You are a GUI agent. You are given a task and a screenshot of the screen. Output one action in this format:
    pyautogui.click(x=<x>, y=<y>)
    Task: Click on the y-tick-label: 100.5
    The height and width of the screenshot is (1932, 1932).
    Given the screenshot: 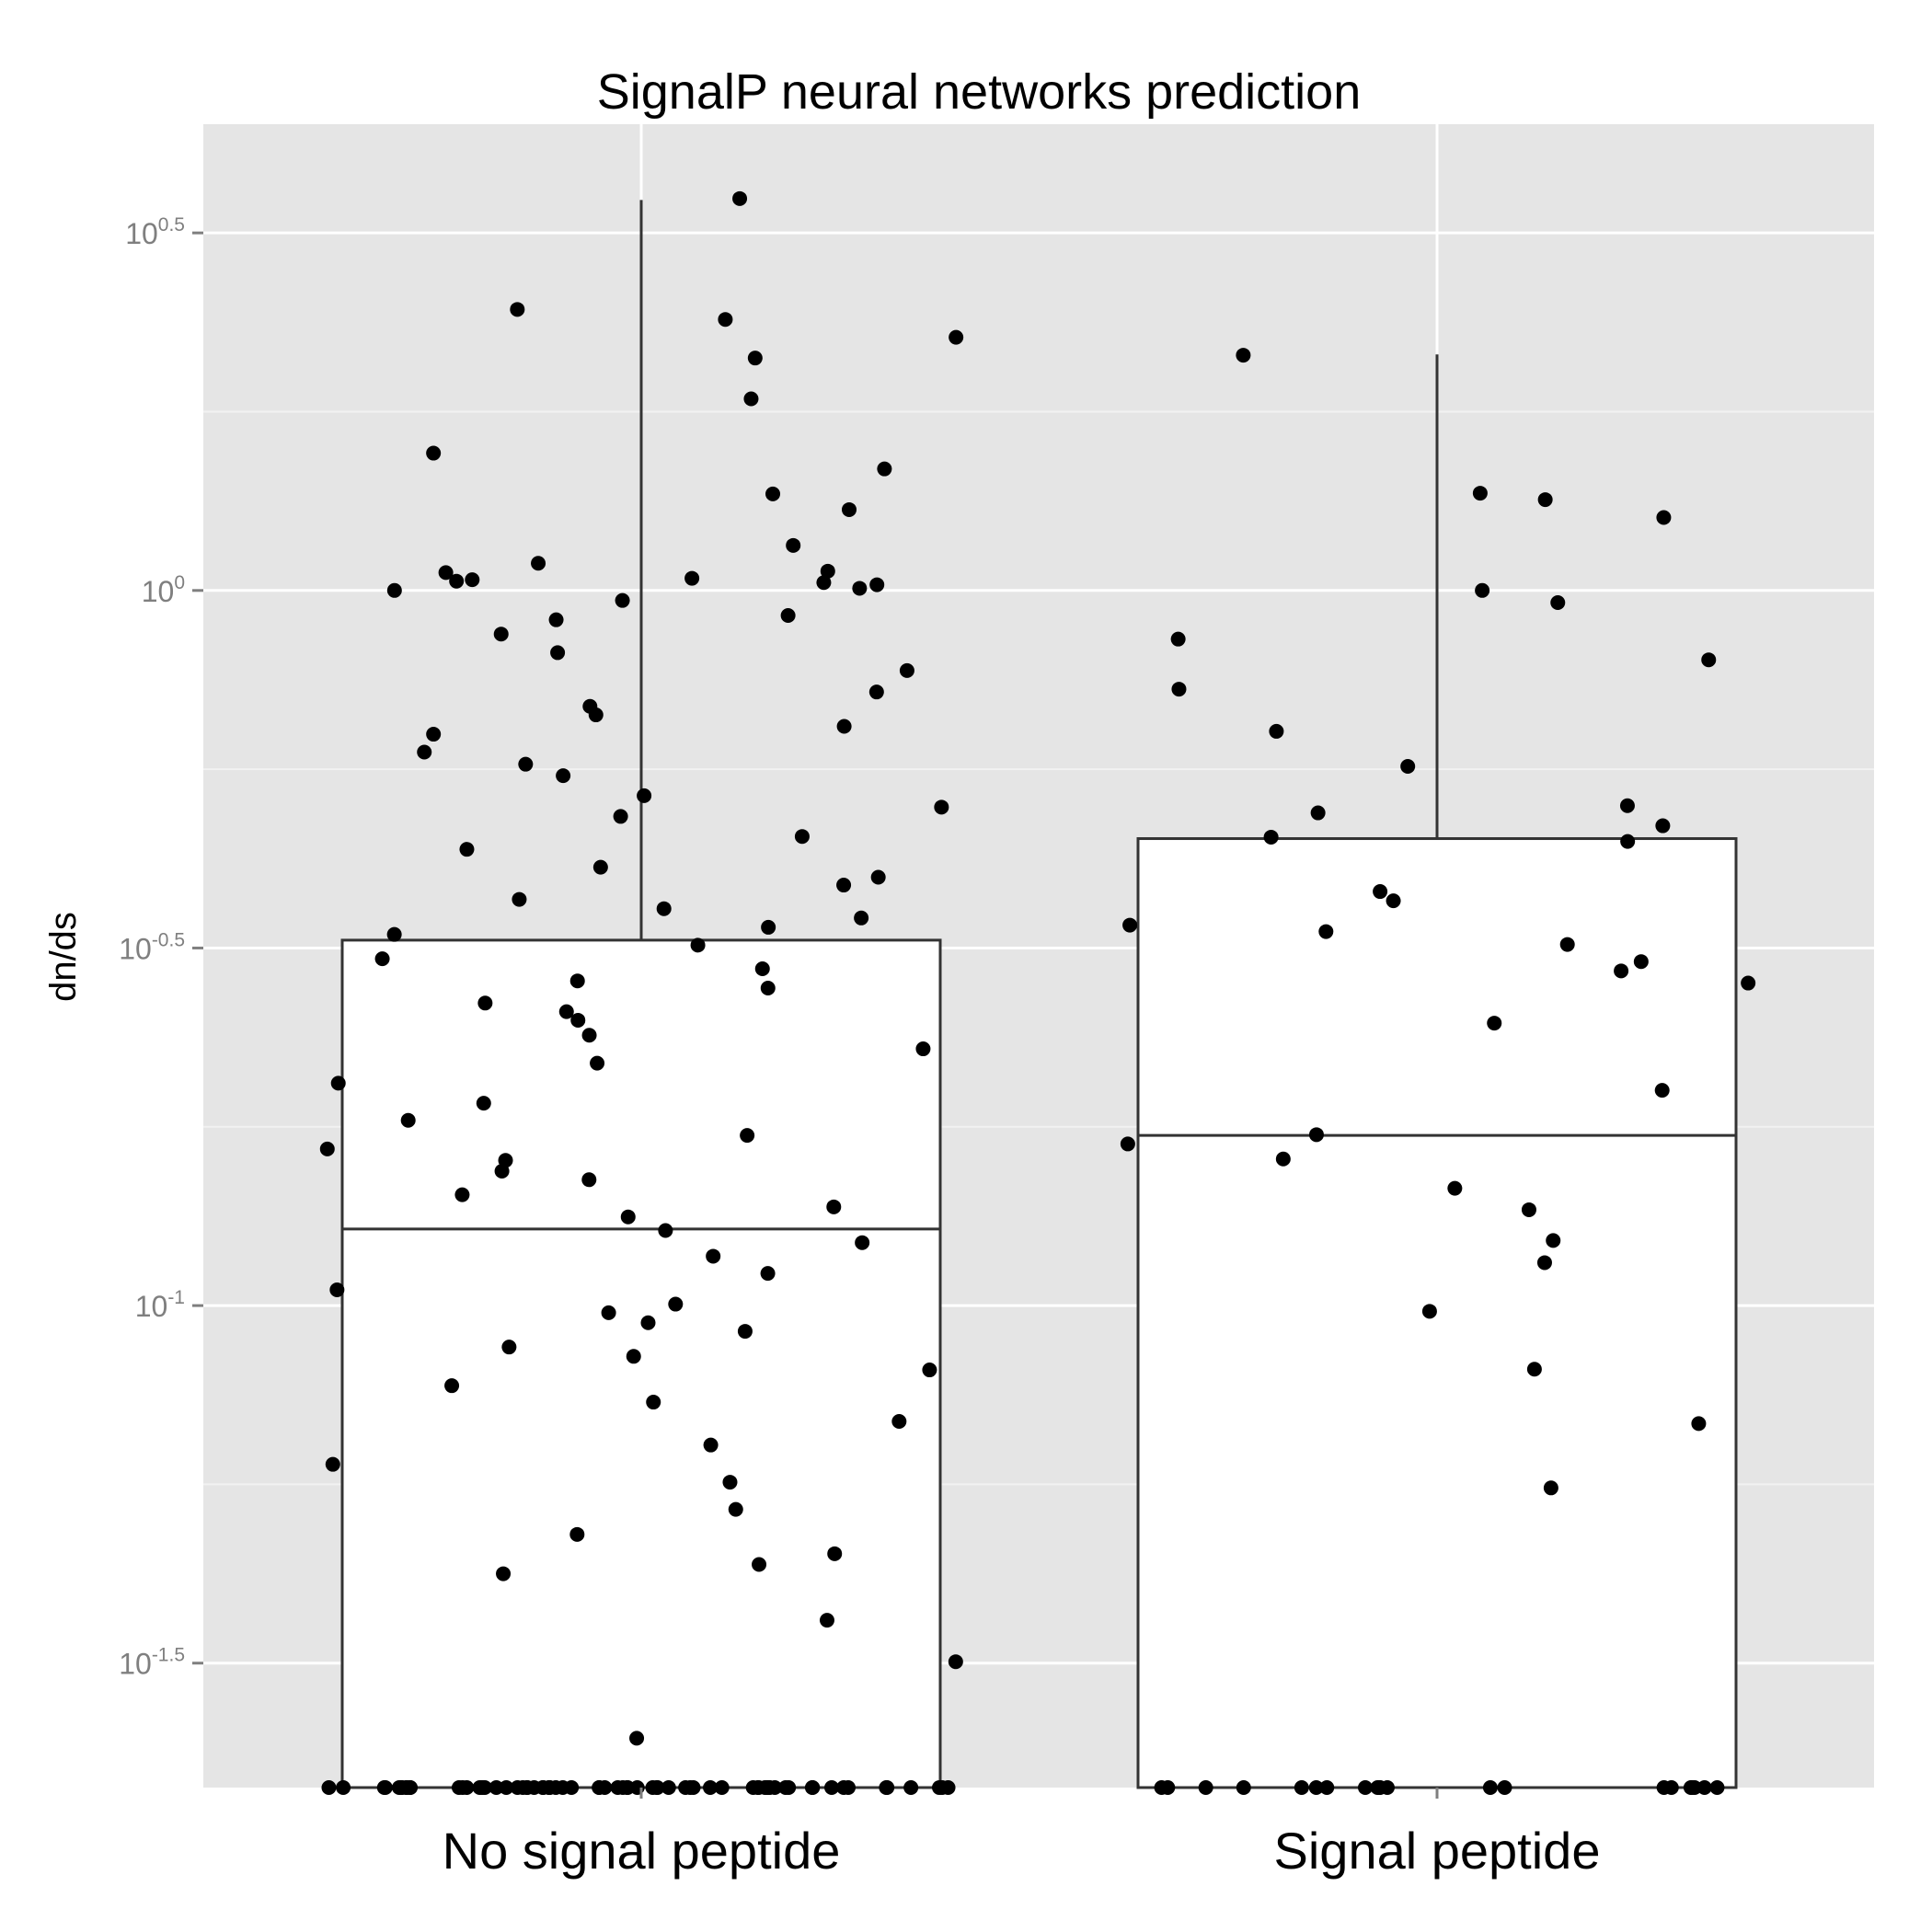 What is the action you would take?
    pyautogui.click(x=155, y=232)
    